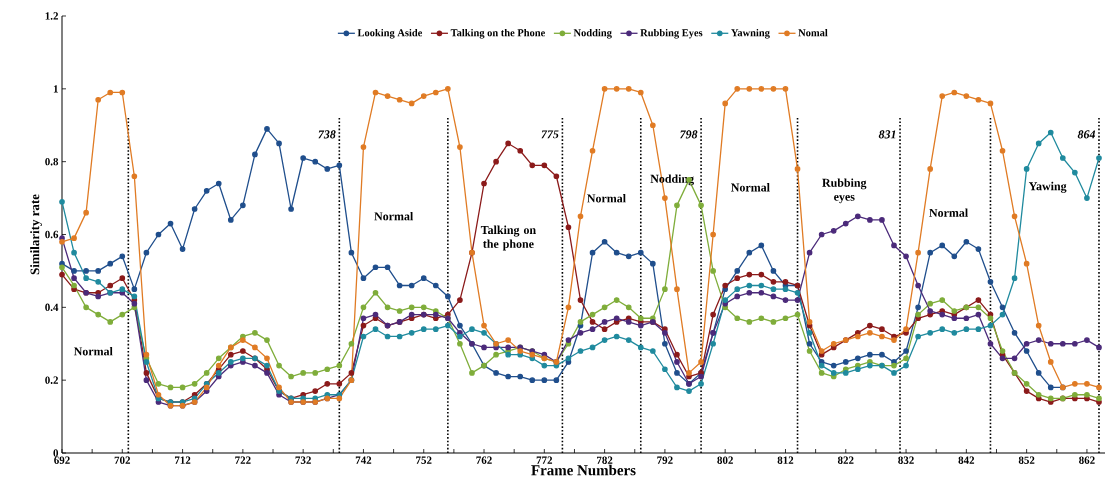 The width and height of the screenshot is (1114, 500). What do you see at coordinates (497, 33) in the screenshot?
I see `legend-label: Talking on the Phone` at bounding box center [497, 33].